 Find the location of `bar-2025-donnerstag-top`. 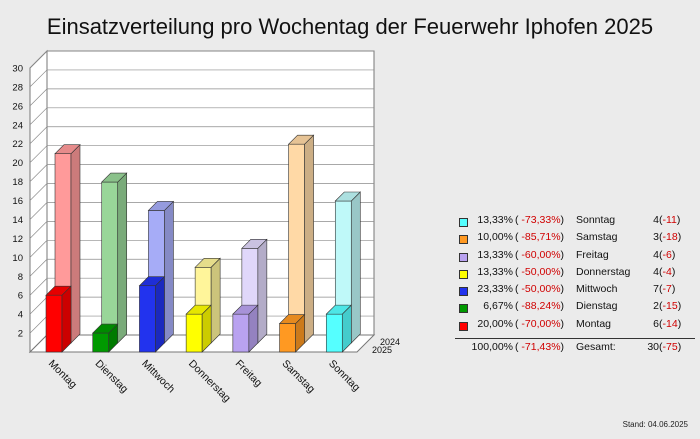

bar-2025-donnerstag-top is located at coordinates (198, 309).